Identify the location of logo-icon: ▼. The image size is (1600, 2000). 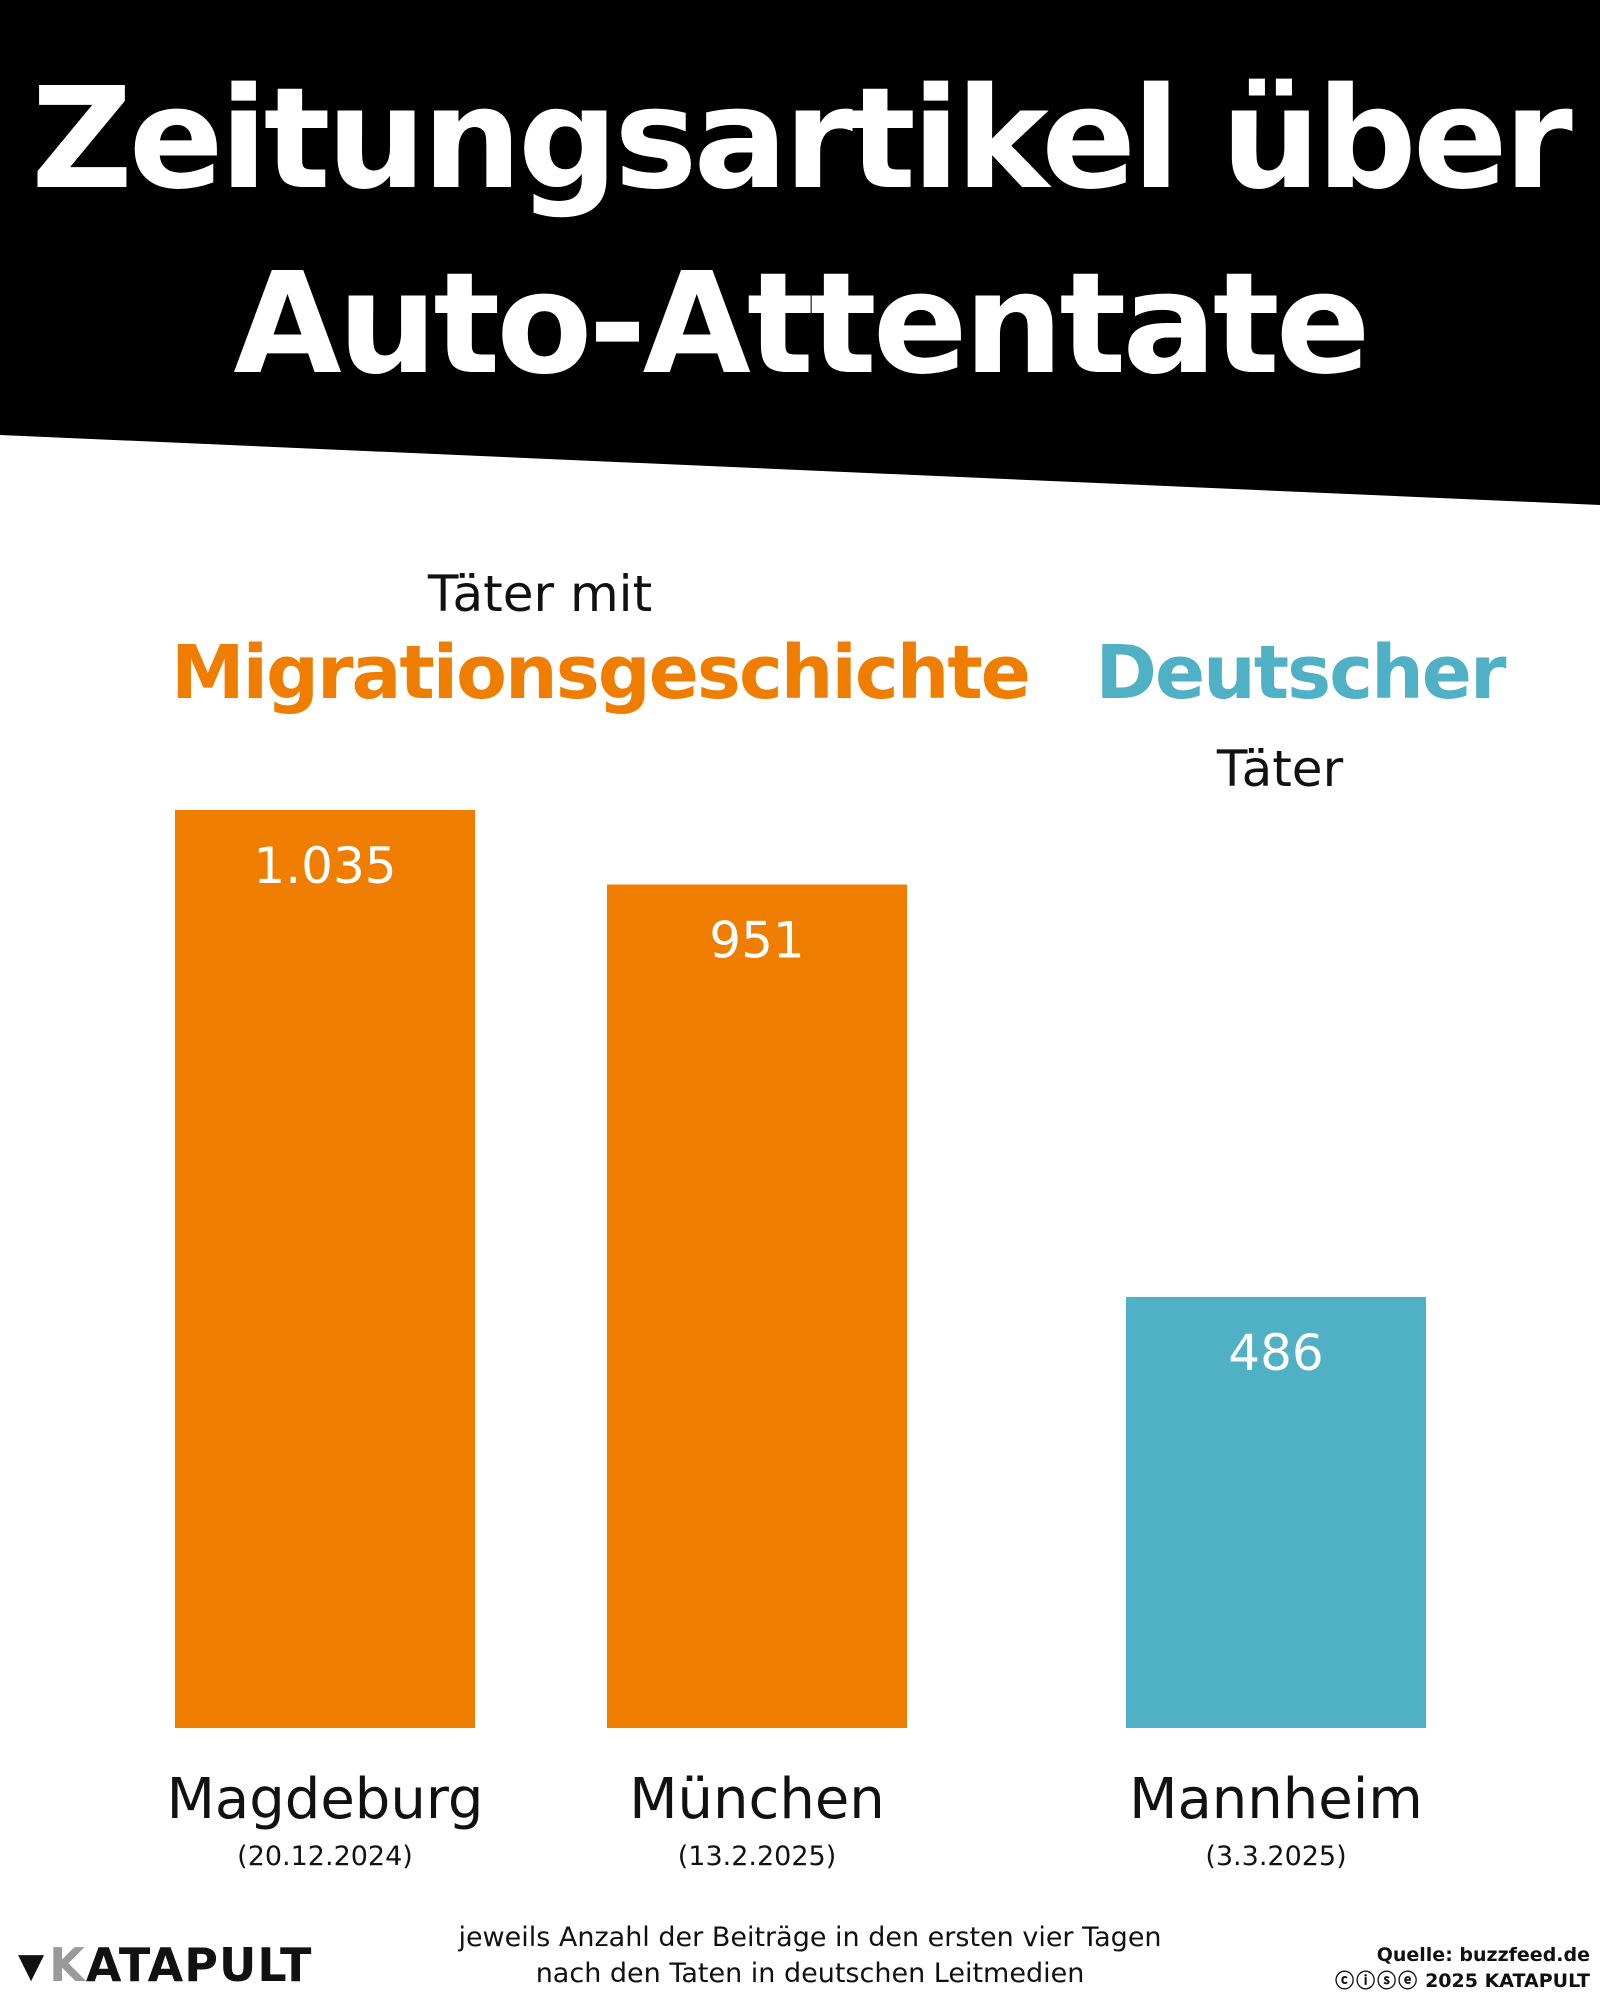
(32, 1966).